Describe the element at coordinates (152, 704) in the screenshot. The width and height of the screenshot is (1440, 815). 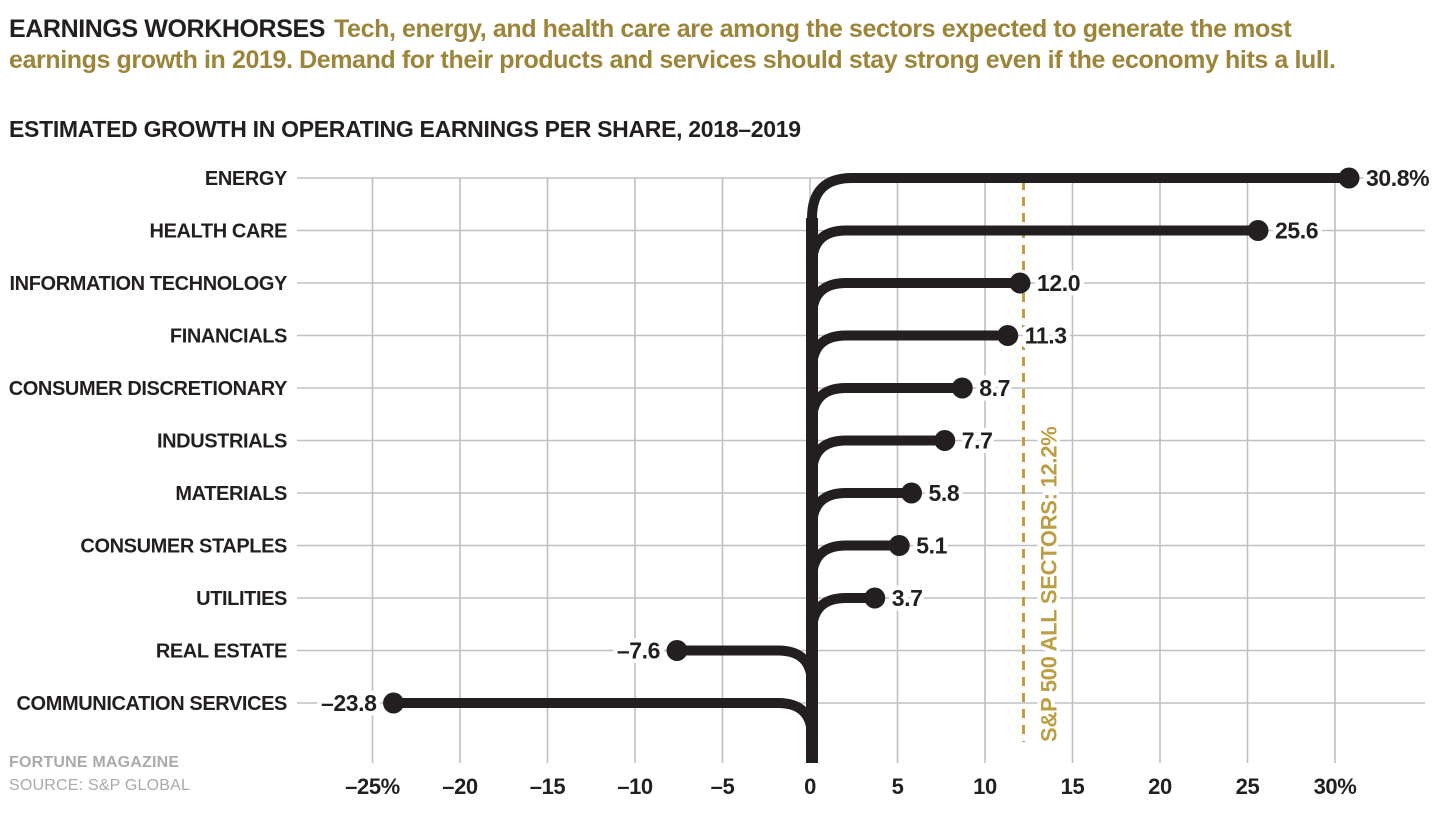
I see `category-label-communication-services: COMMUNICATION SERVICES` at that location.